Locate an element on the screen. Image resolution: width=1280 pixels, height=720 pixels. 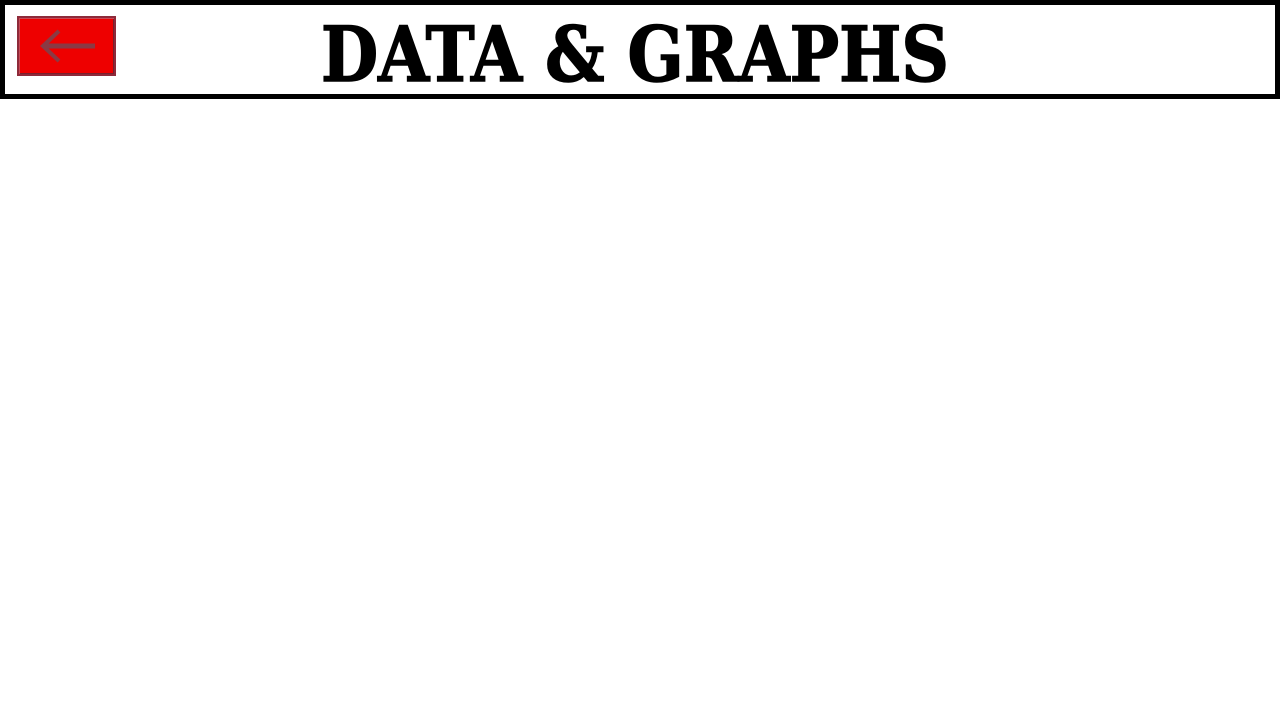
page-title: DATA & GRAPHS is located at coordinates (635, 50).